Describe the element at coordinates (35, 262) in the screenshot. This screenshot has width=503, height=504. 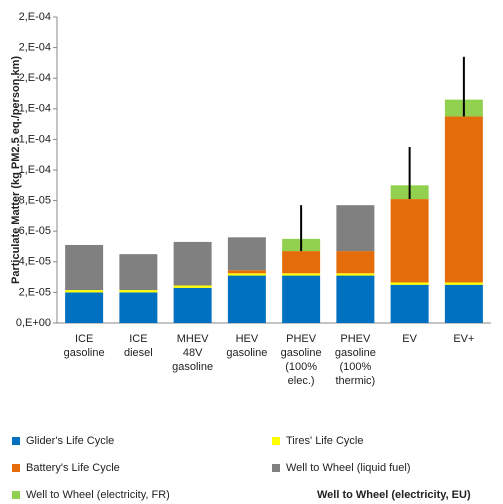
I see `y-tick-label: 4,E-05` at that location.